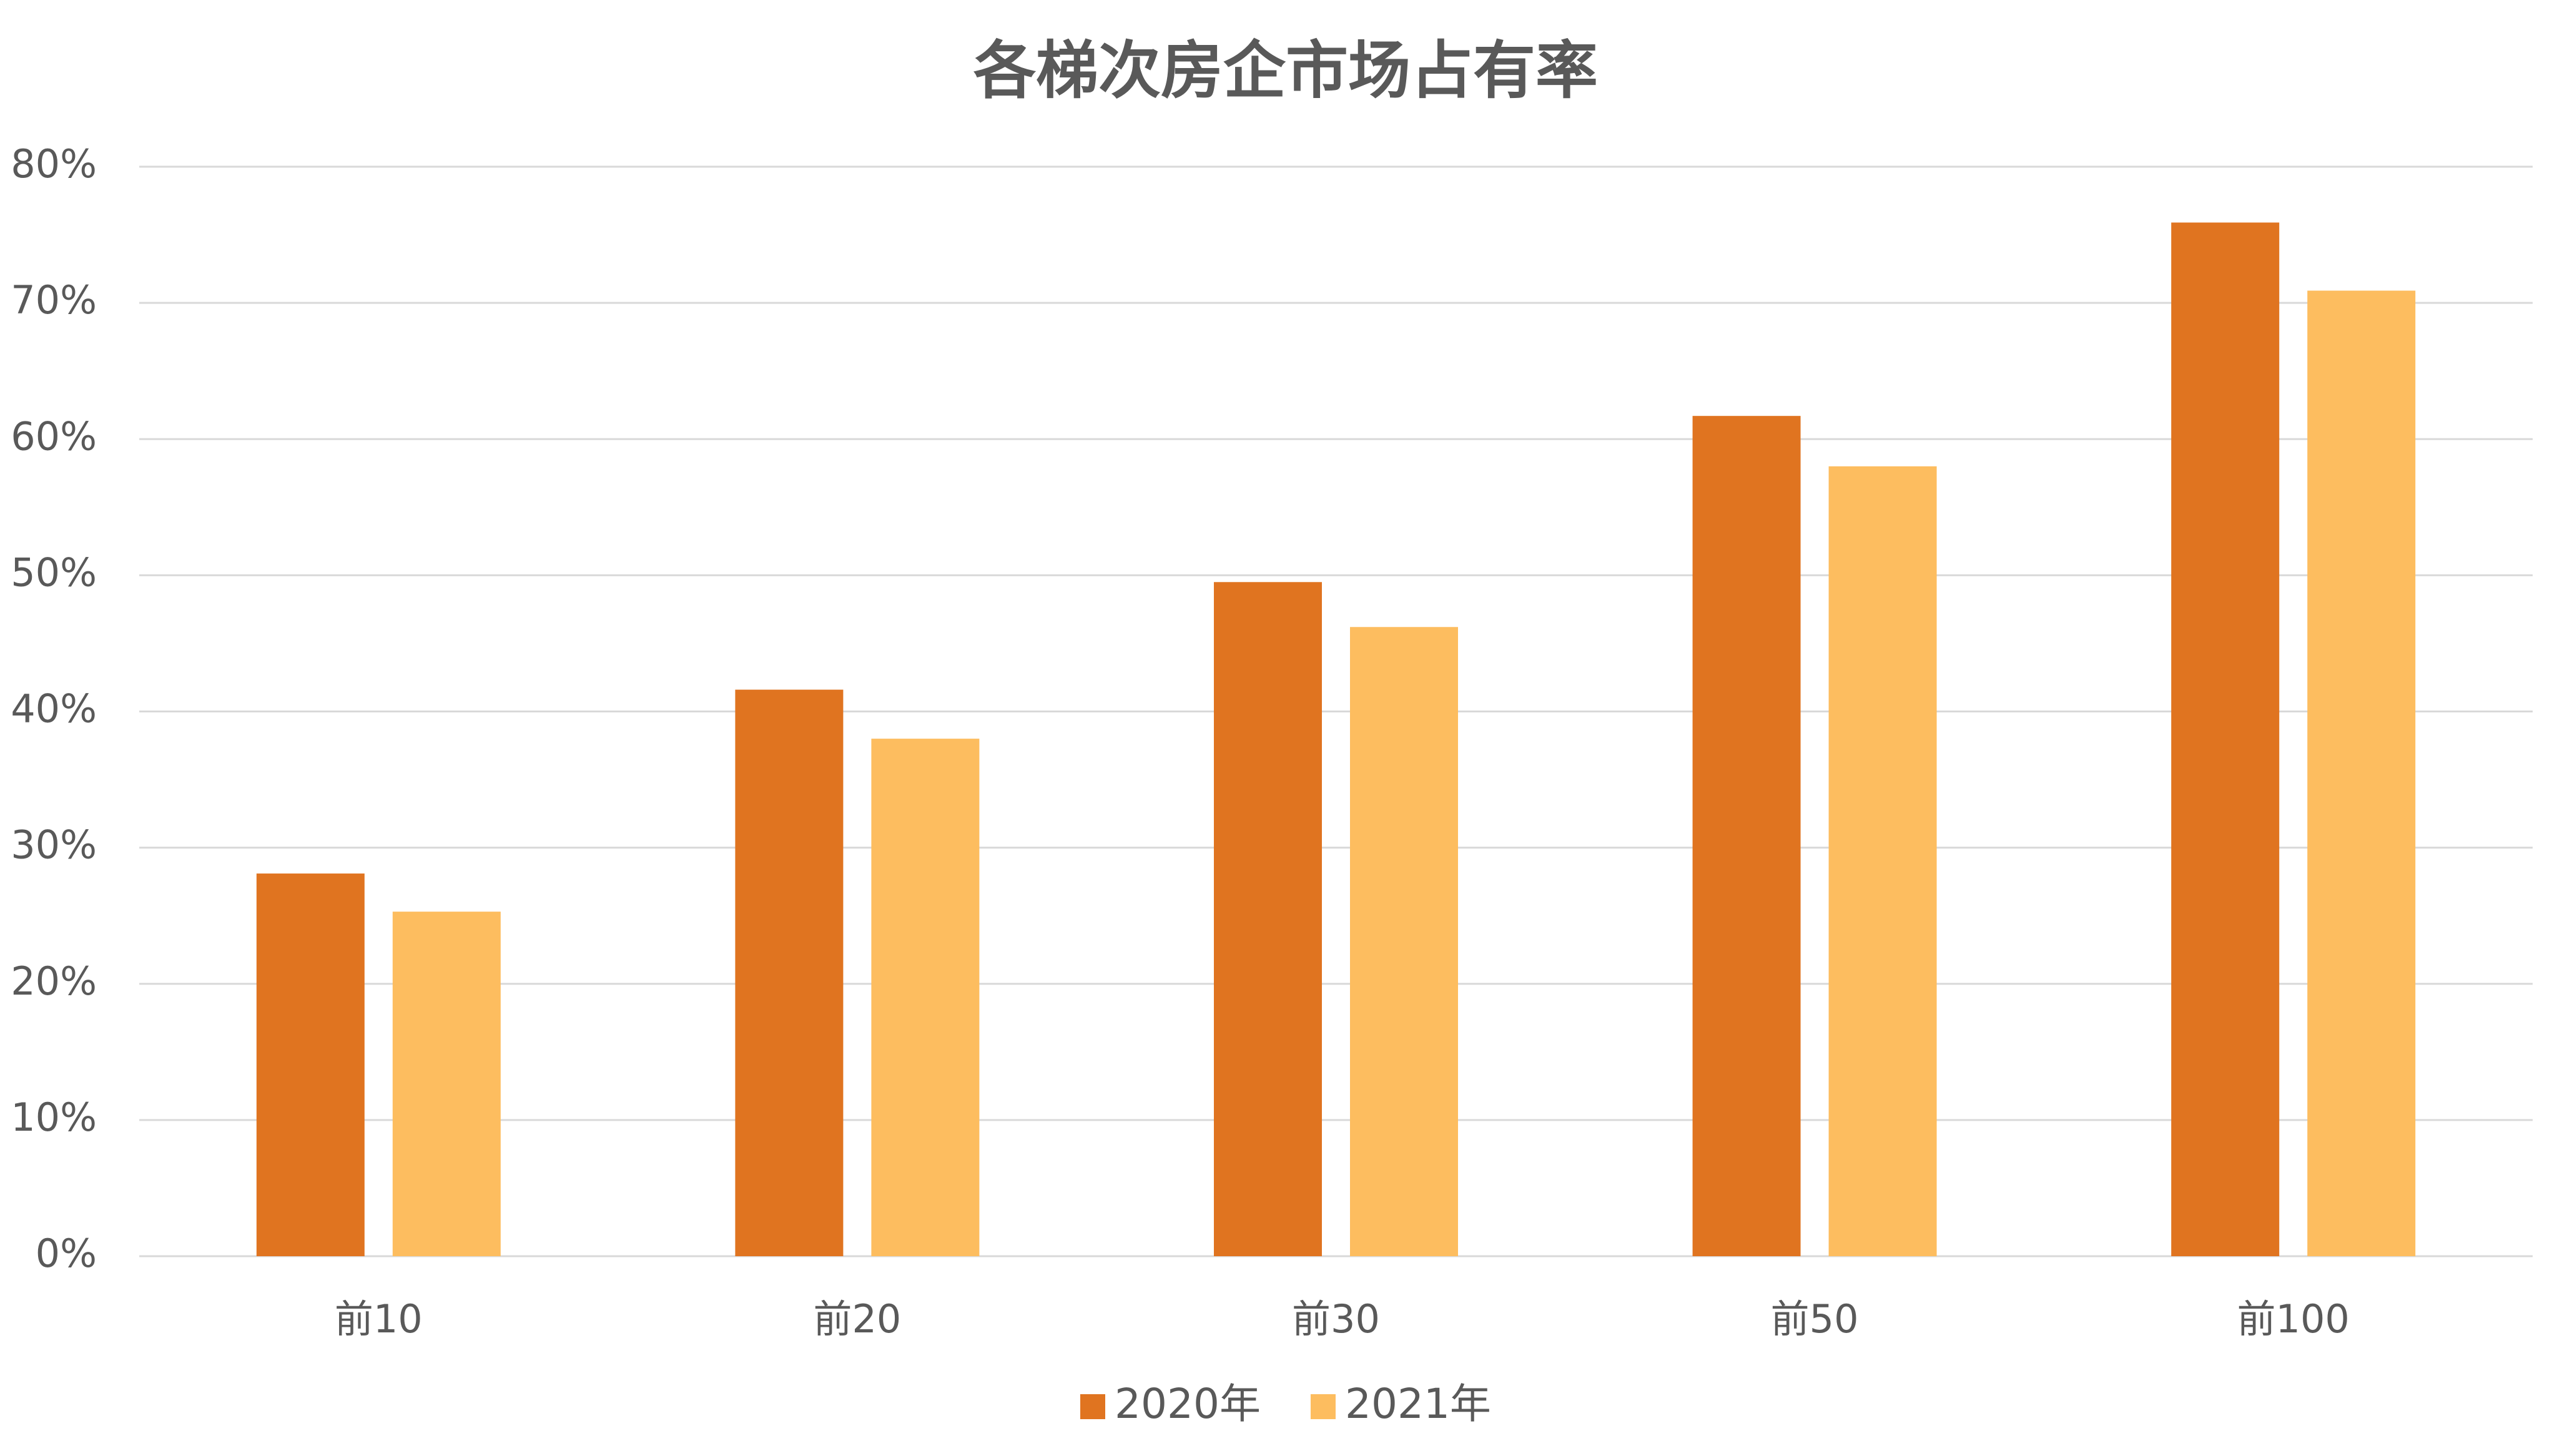 The width and height of the screenshot is (2557, 1456). Describe the element at coordinates (54, 436) in the screenshot. I see `y-tick-label: 60%` at that location.